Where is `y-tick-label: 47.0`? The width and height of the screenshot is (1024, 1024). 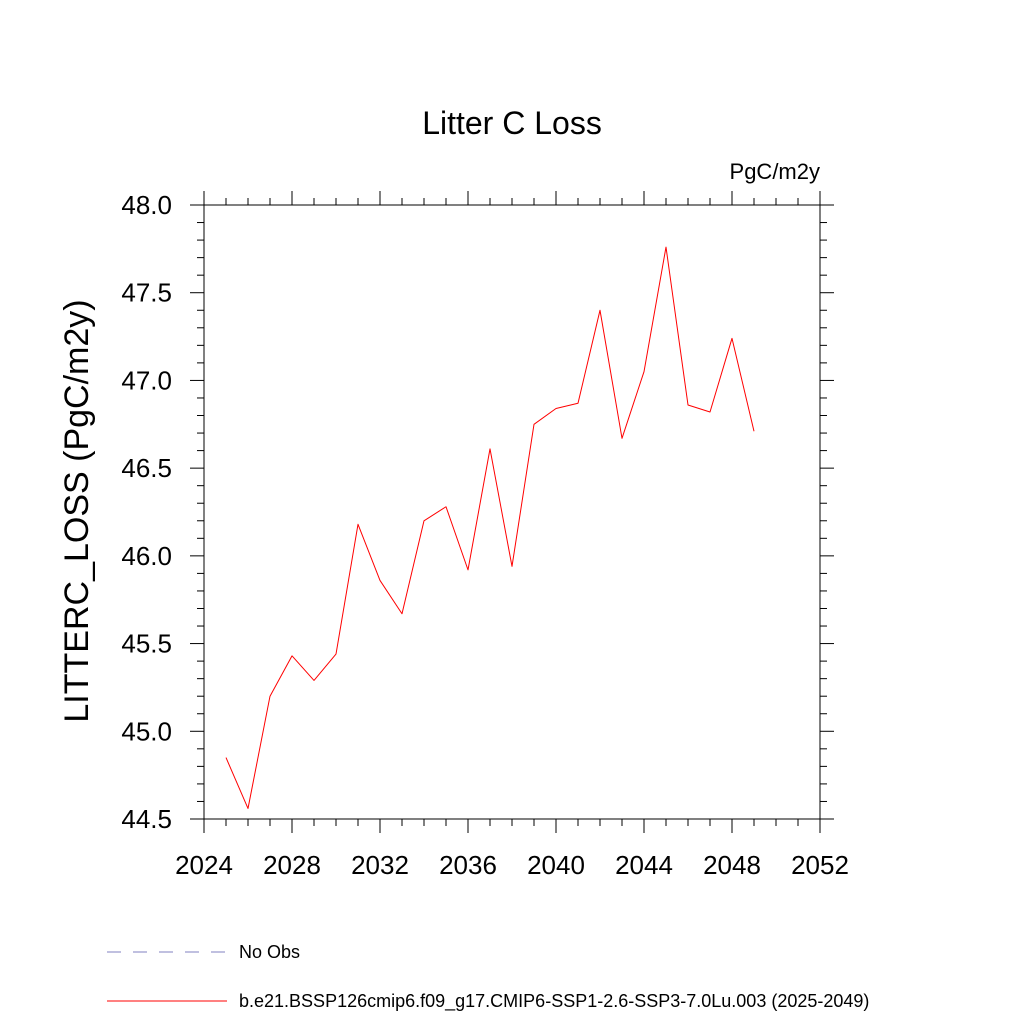
y-tick-label: 47.0 is located at coordinates (146, 380).